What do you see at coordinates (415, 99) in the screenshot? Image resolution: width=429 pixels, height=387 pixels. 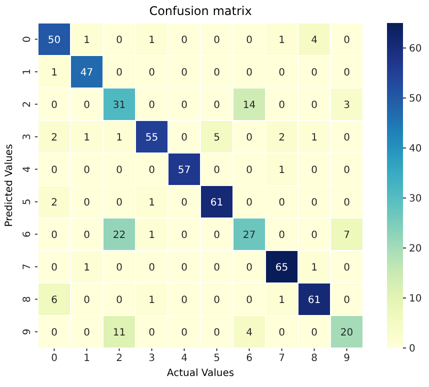 I see `color-bar-label: 50` at bounding box center [415, 99].